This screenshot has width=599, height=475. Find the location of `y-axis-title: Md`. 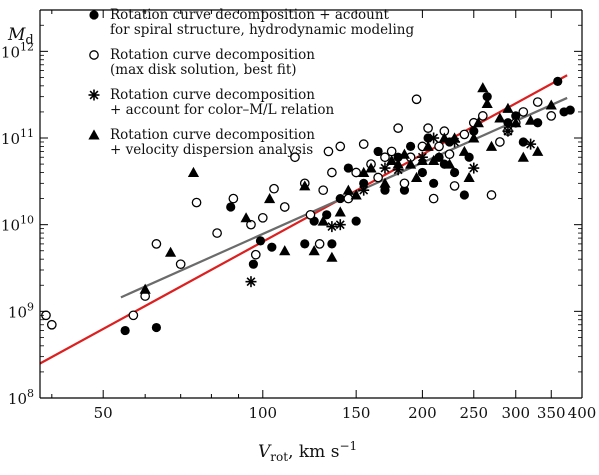

y-axis-title: Md is located at coordinates (20, 36).